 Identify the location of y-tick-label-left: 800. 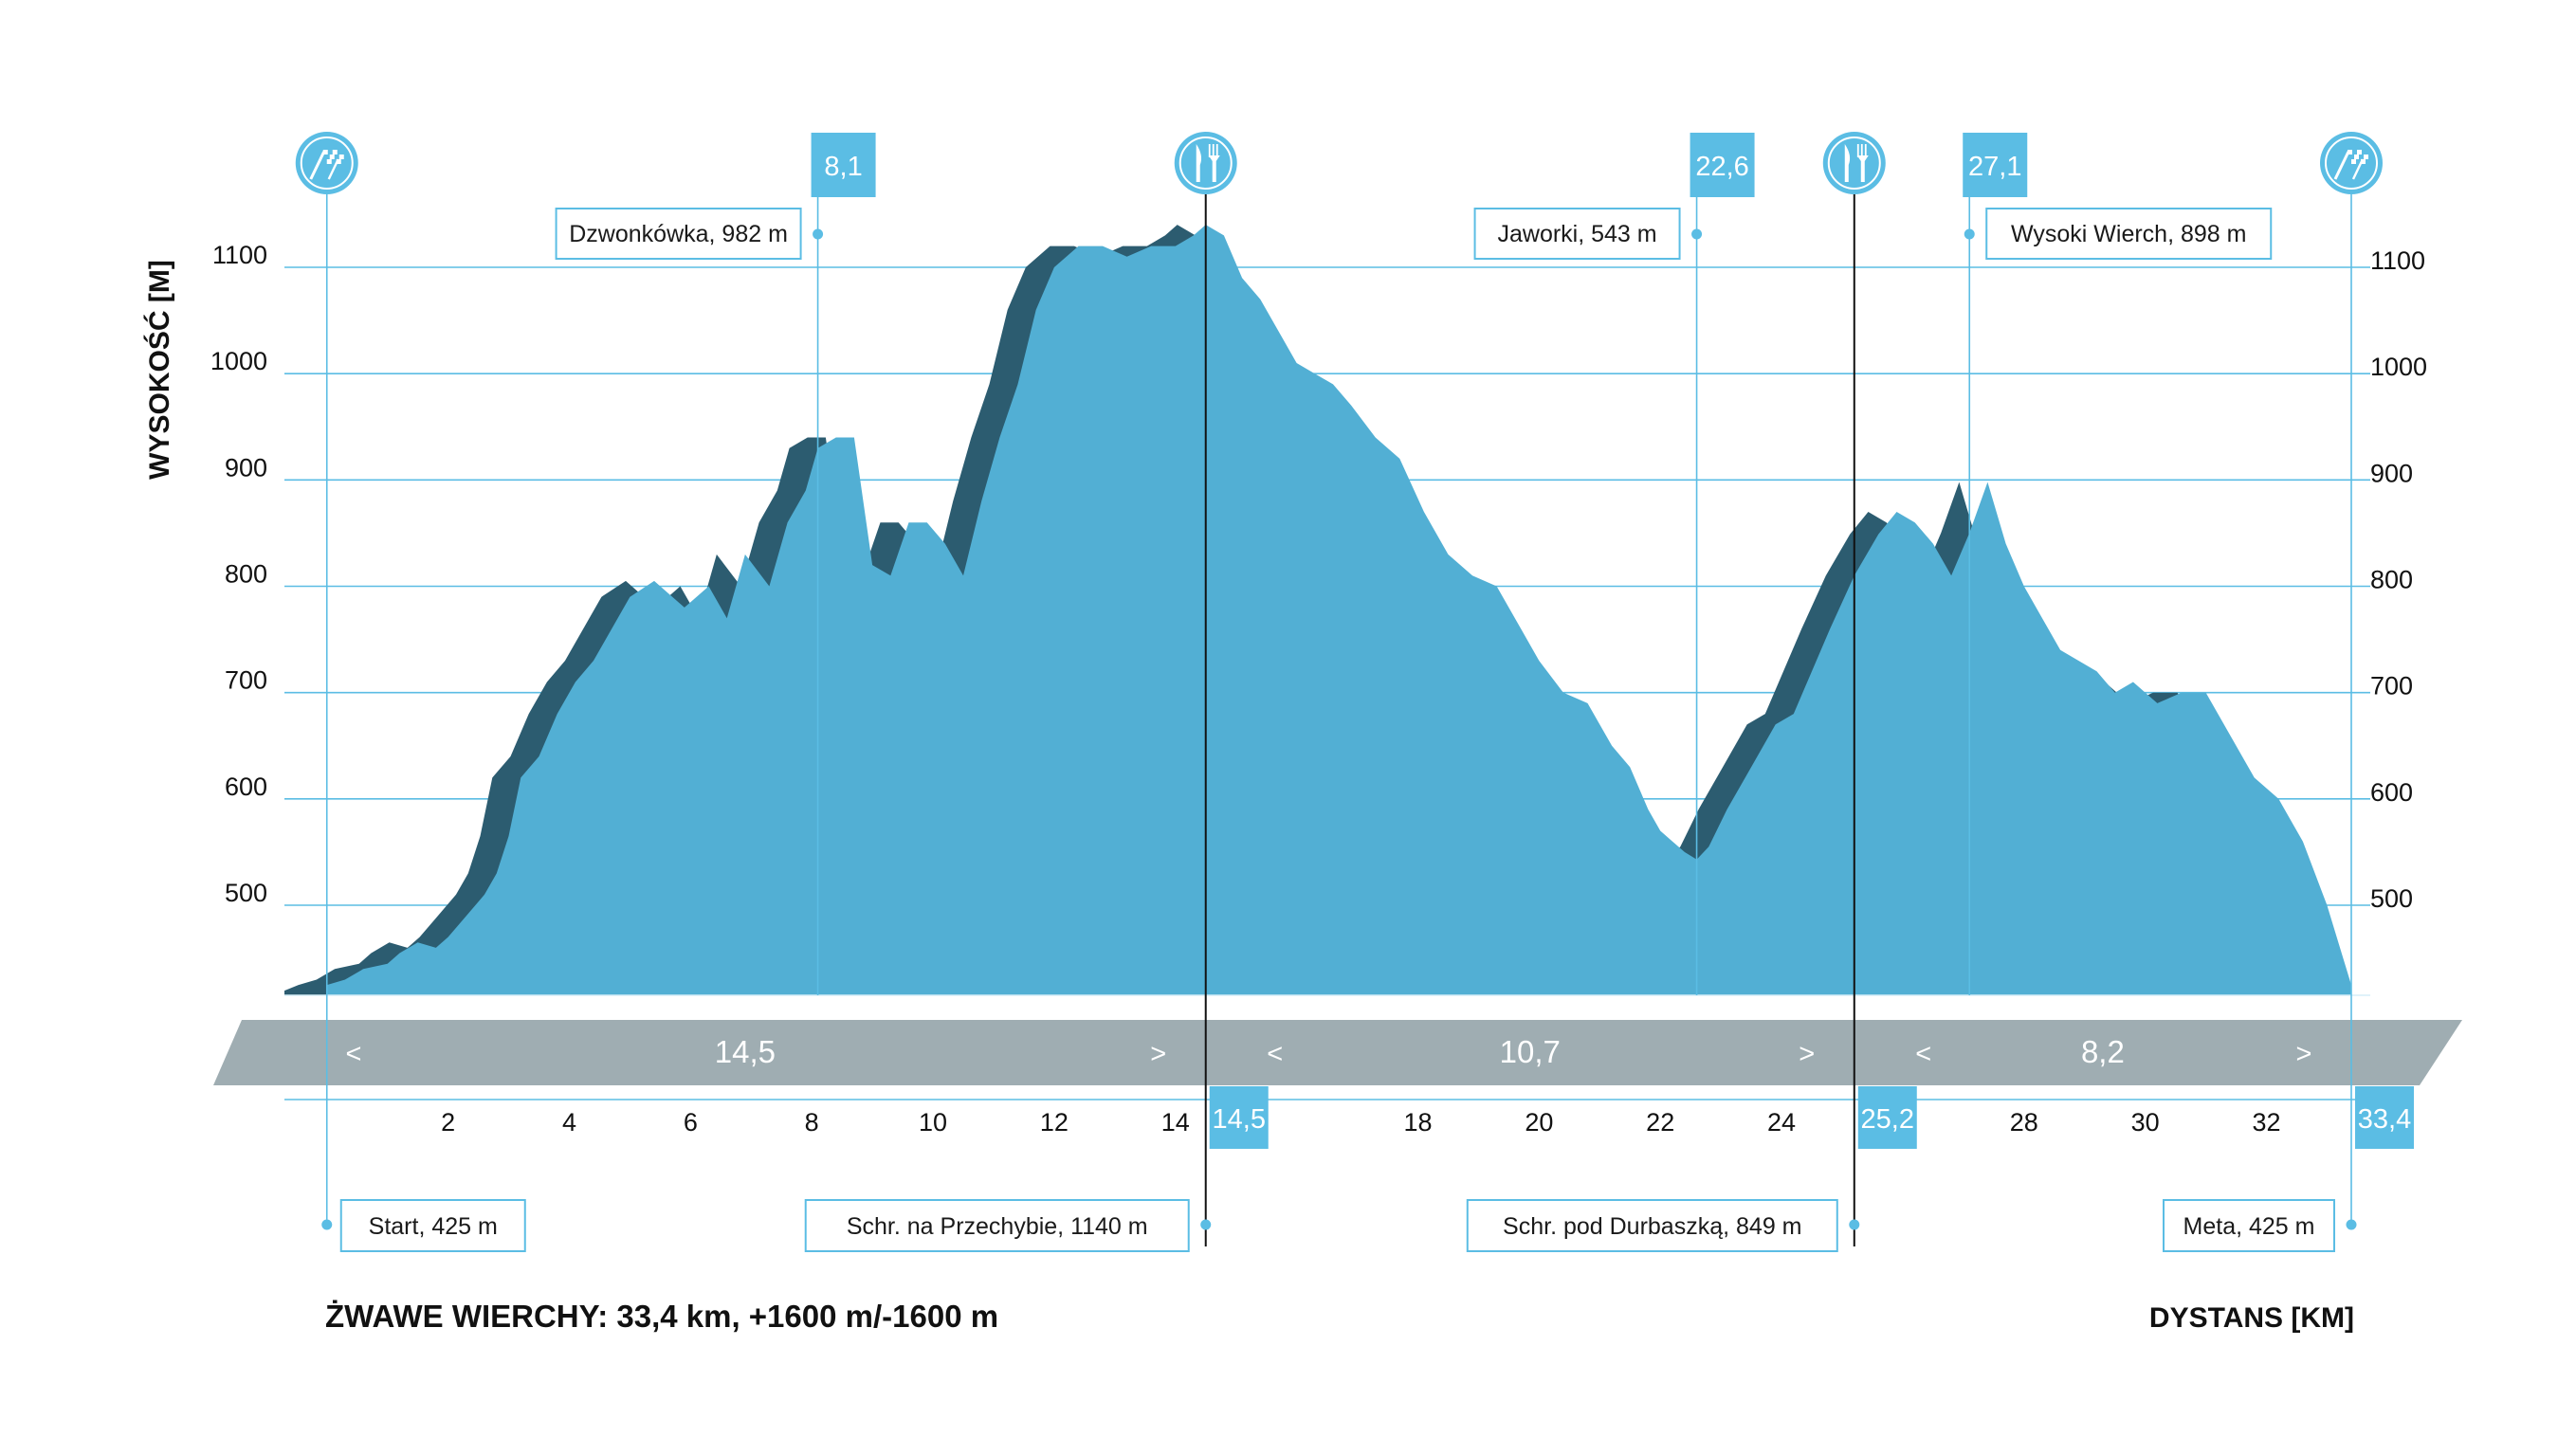
(246, 574).